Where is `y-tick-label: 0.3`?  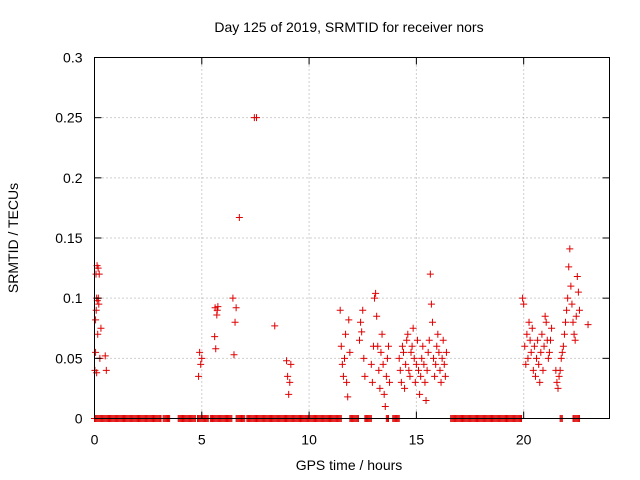
y-tick-label: 0.3 is located at coordinates (73, 58).